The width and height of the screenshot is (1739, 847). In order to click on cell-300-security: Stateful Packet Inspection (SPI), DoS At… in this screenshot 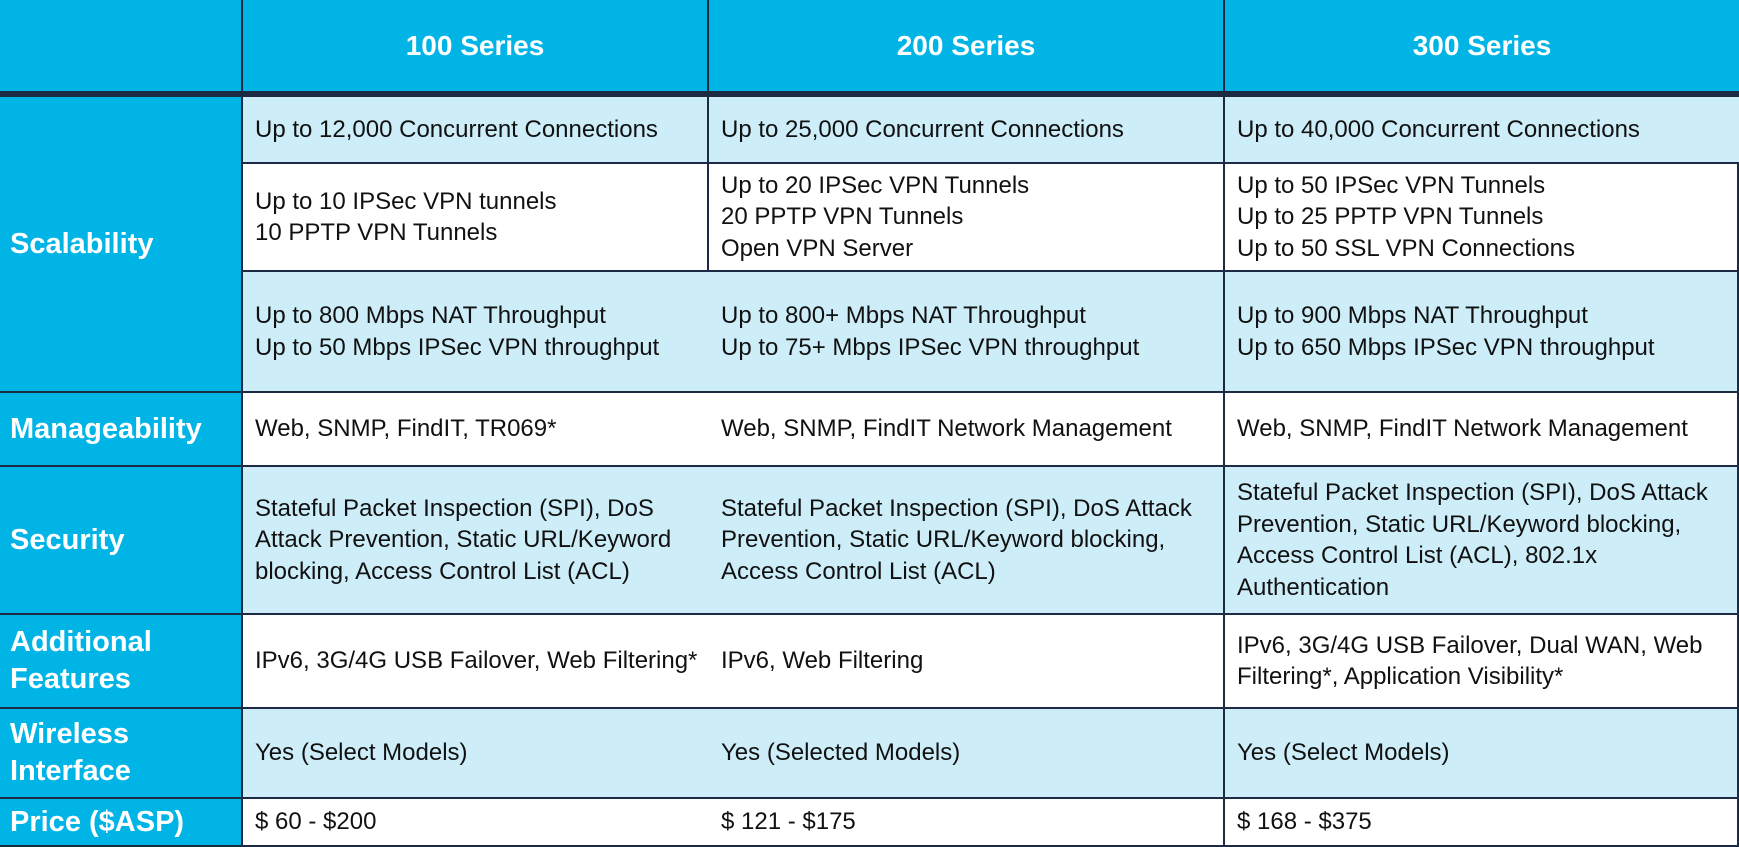, I will do `click(1482, 541)`.